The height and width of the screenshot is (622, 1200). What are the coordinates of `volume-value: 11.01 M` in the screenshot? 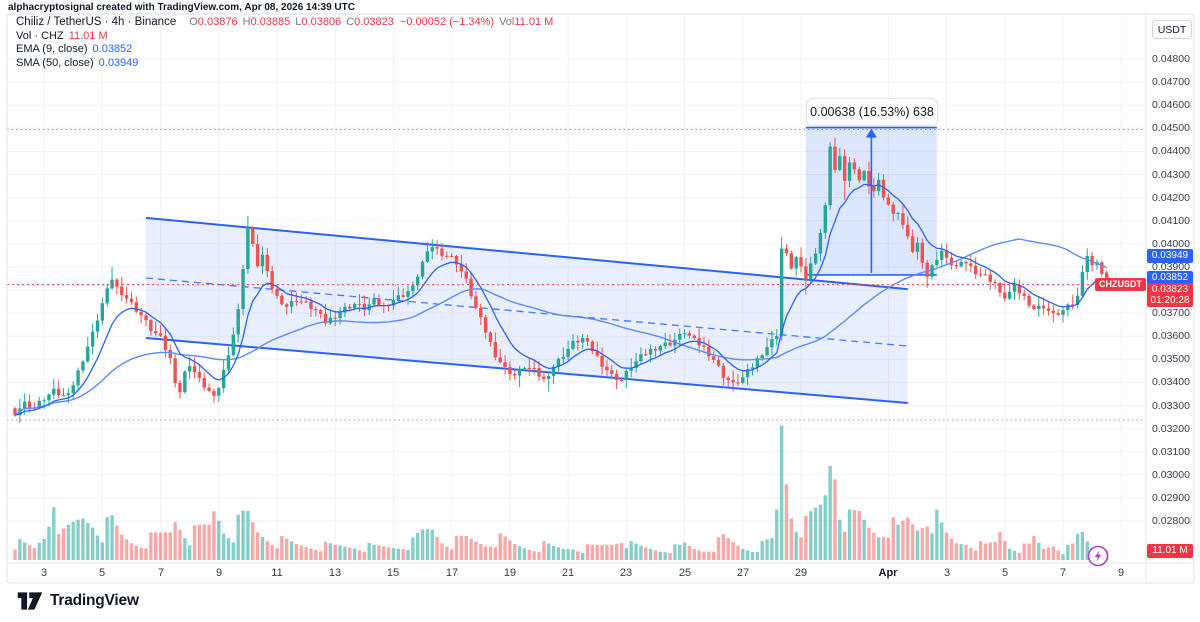 It's located at (534, 22).